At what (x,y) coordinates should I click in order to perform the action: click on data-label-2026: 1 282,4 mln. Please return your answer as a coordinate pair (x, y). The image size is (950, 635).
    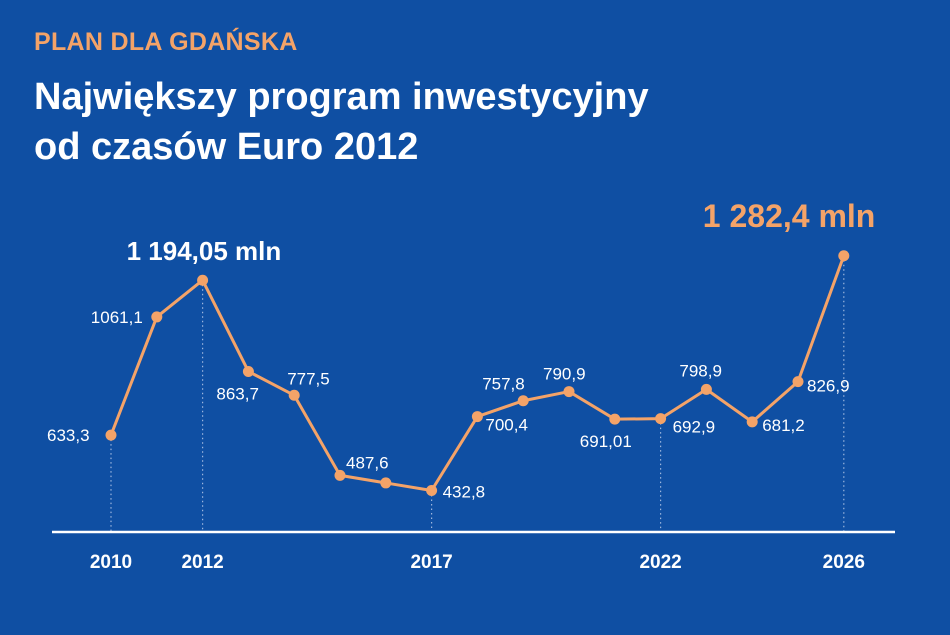
    Looking at the image, I should click on (789, 216).